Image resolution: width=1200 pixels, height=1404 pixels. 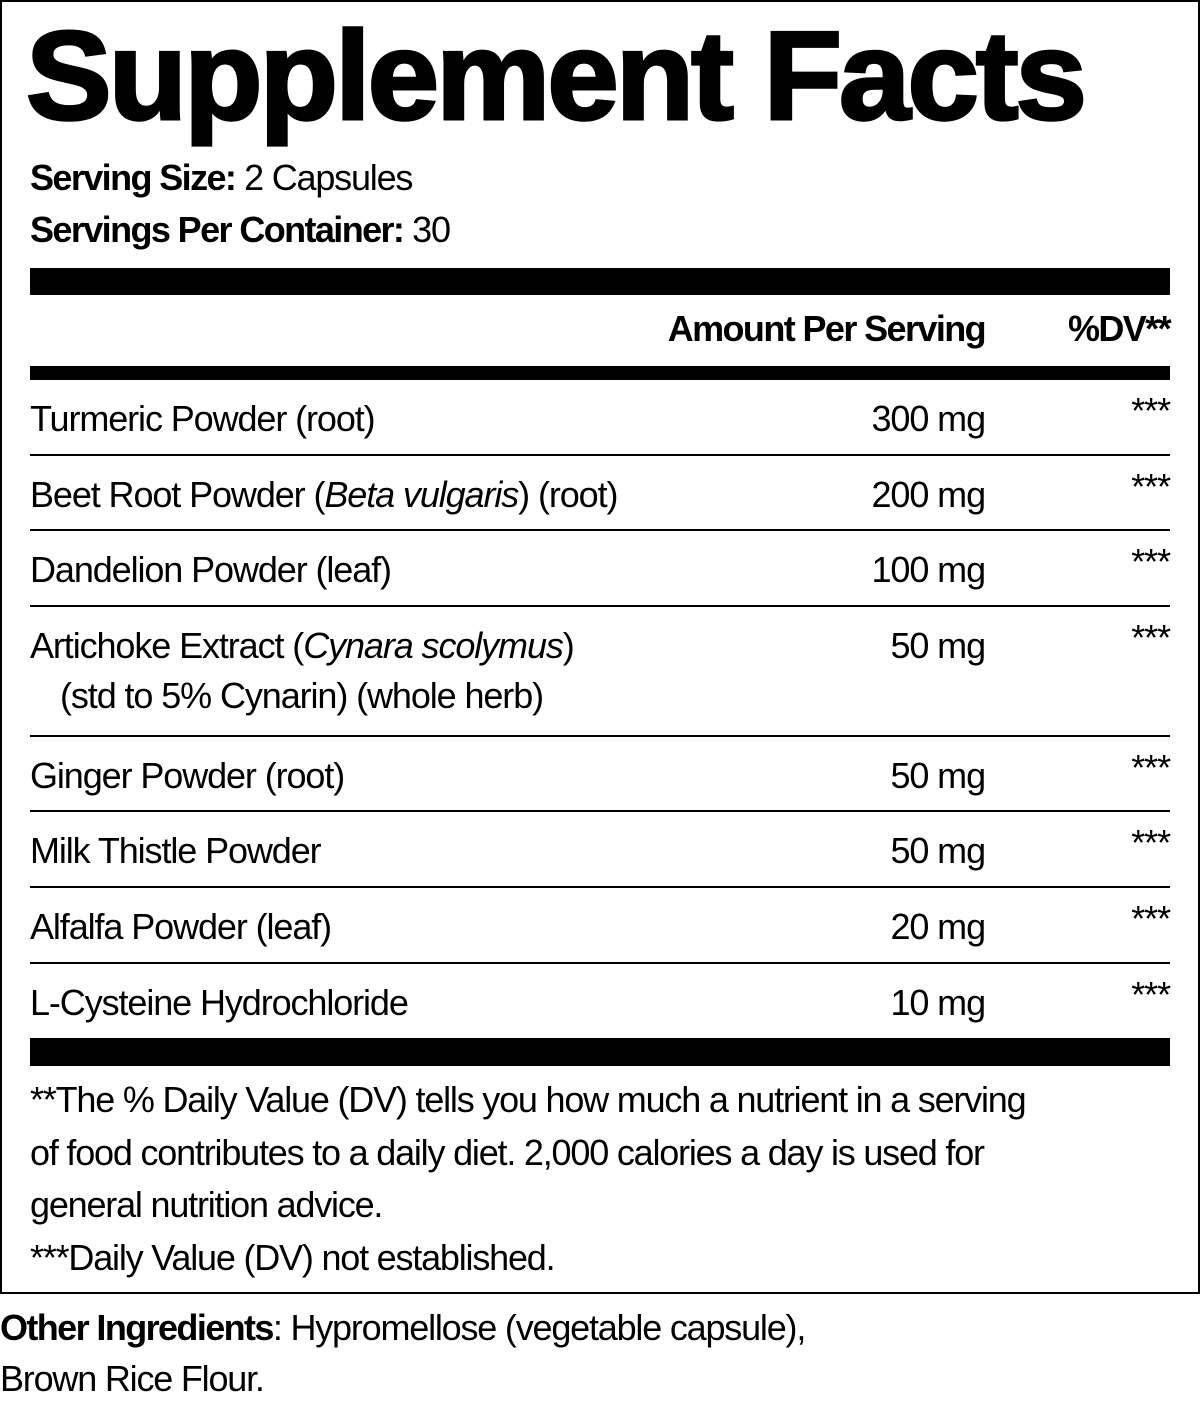 I want to click on footnote-line: ***Daily Value (DV) not established., so click(x=293, y=1257).